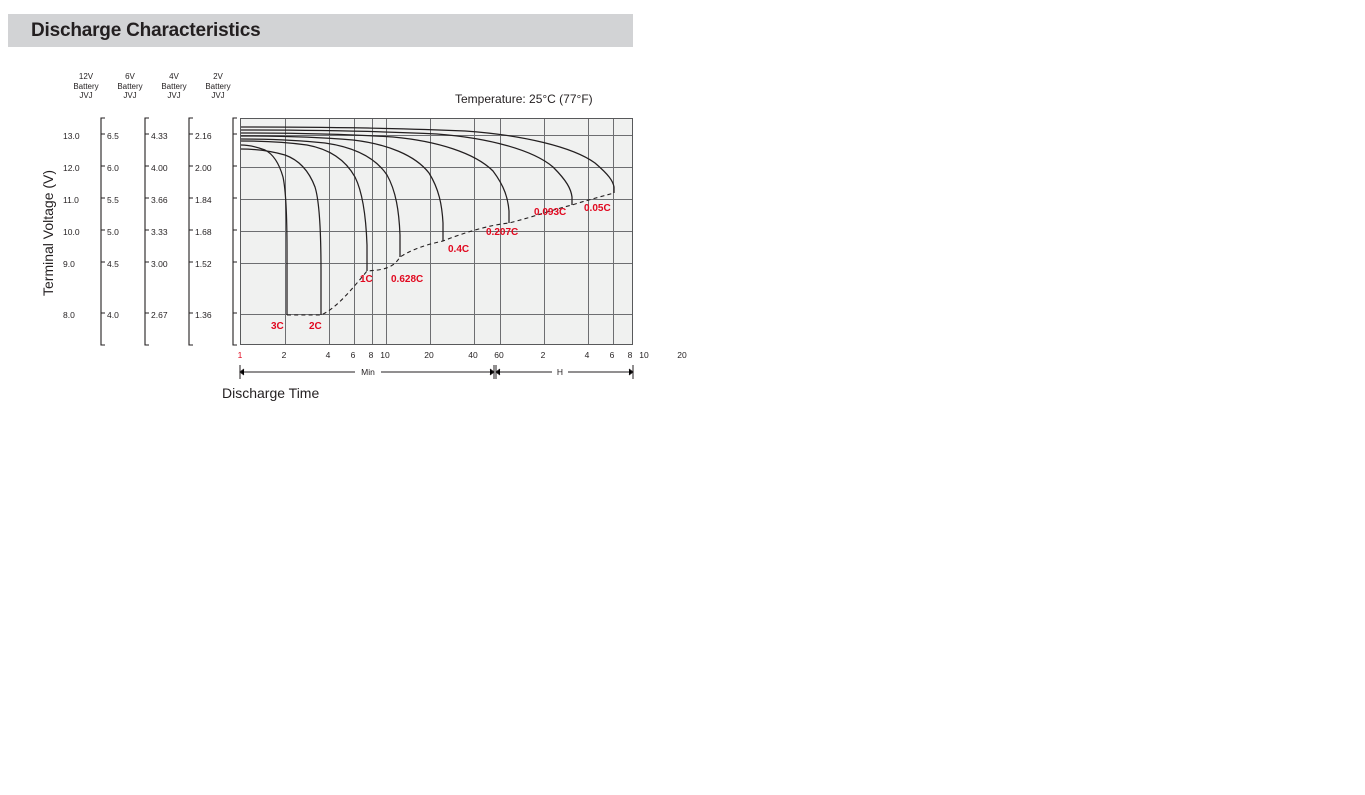  What do you see at coordinates (459, 249) in the screenshot?
I see `series-label-0-4c: 0.4C` at bounding box center [459, 249].